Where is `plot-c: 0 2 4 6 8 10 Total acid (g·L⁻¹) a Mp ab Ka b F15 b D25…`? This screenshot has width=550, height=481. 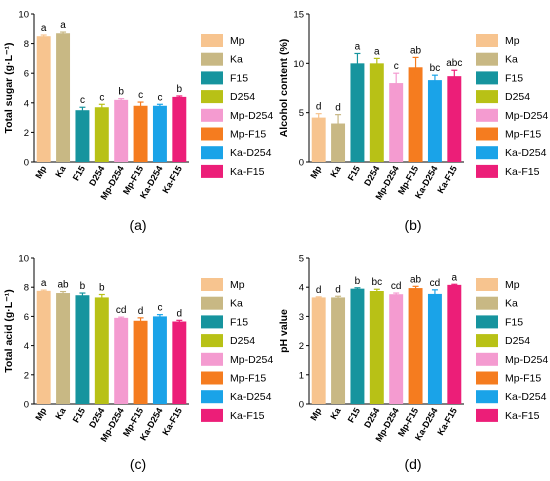
plot-c: 0 2 4 6 8 10 Total acid (g·L⁻¹) a Mp ab Ka b F15 b D25… is located at coordinates (96, 348).